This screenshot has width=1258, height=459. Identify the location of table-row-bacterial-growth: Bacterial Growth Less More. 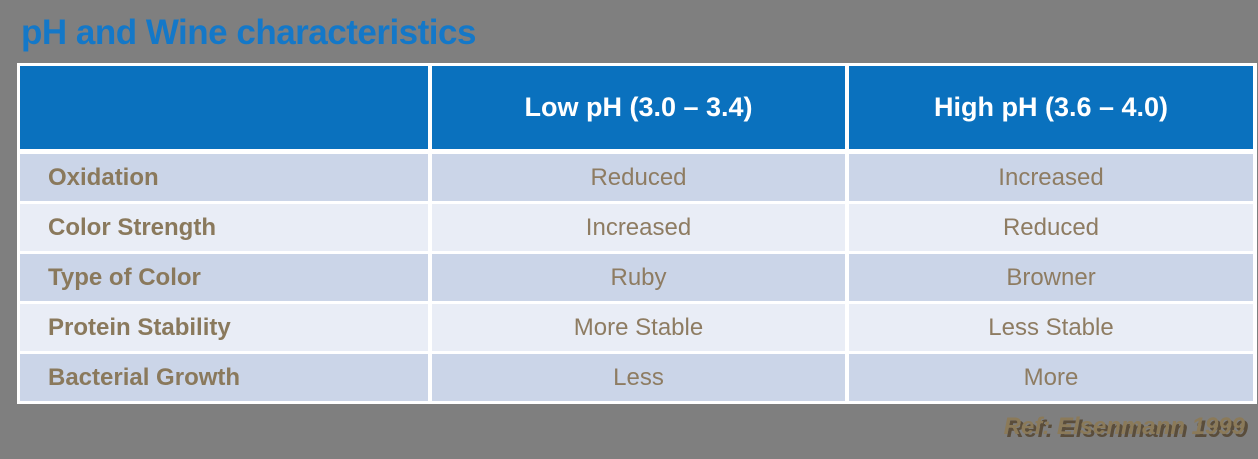
(637, 377).